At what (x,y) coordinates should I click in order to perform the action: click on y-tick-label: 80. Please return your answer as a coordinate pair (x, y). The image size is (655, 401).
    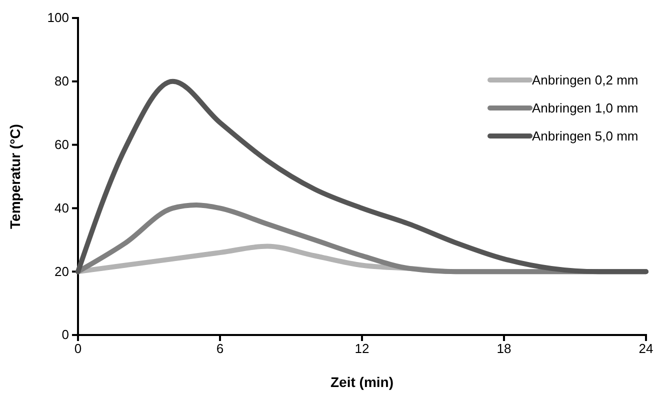
    Looking at the image, I should click on (61, 81).